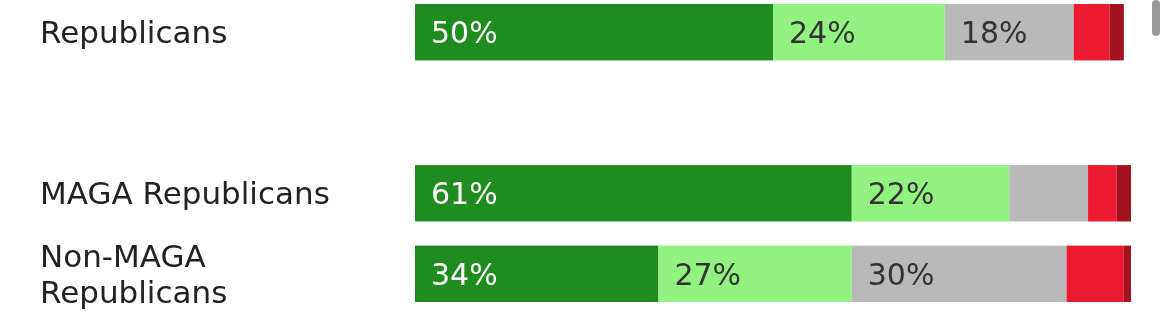 The image size is (1170, 330). What do you see at coordinates (185, 193) in the screenshot?
I see `y-tick-label: MAGA Republicans` at bounding box center [185, 193].